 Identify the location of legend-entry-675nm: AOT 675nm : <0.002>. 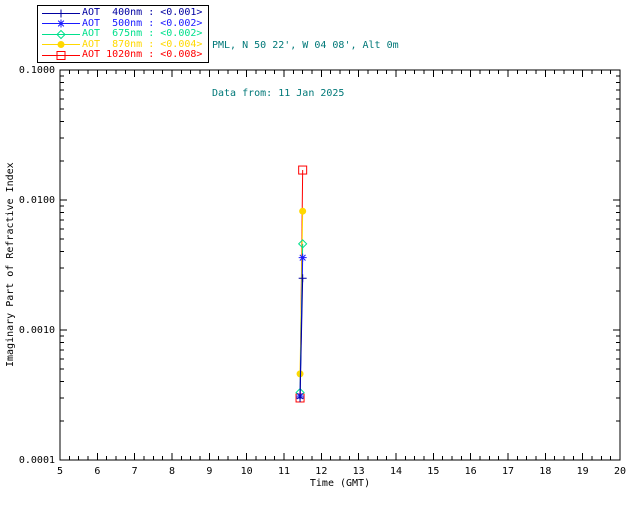
(123, 34).